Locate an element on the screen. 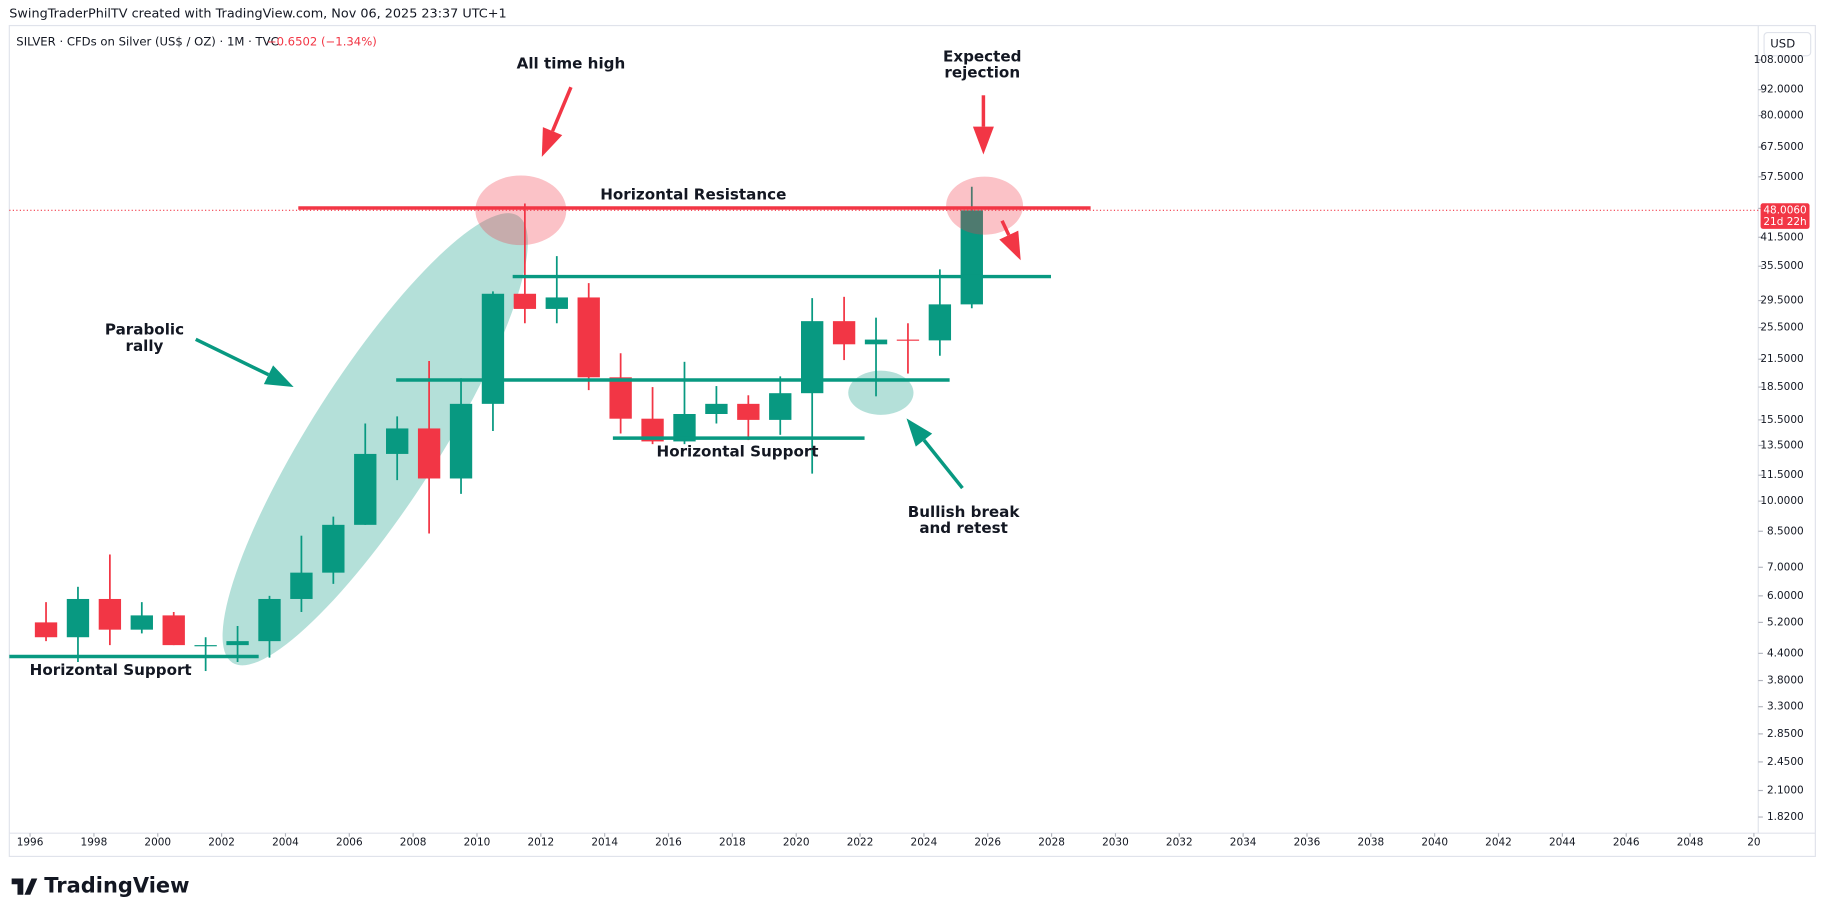  x-tick-label: 2038 is located at coordinates (1370, 842).